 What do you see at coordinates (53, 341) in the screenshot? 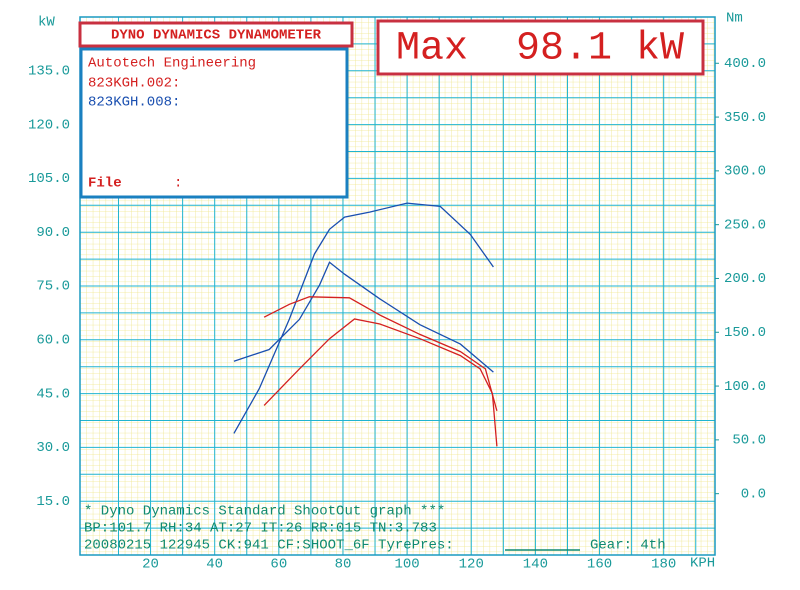
I see `y-tick-label: 60.0` at bounding box center [53, 341].